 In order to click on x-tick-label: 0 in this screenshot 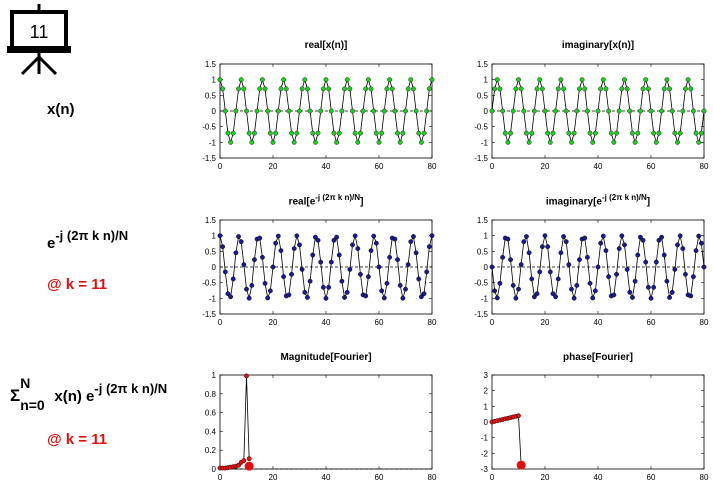, I will do `click(492, 322)`.